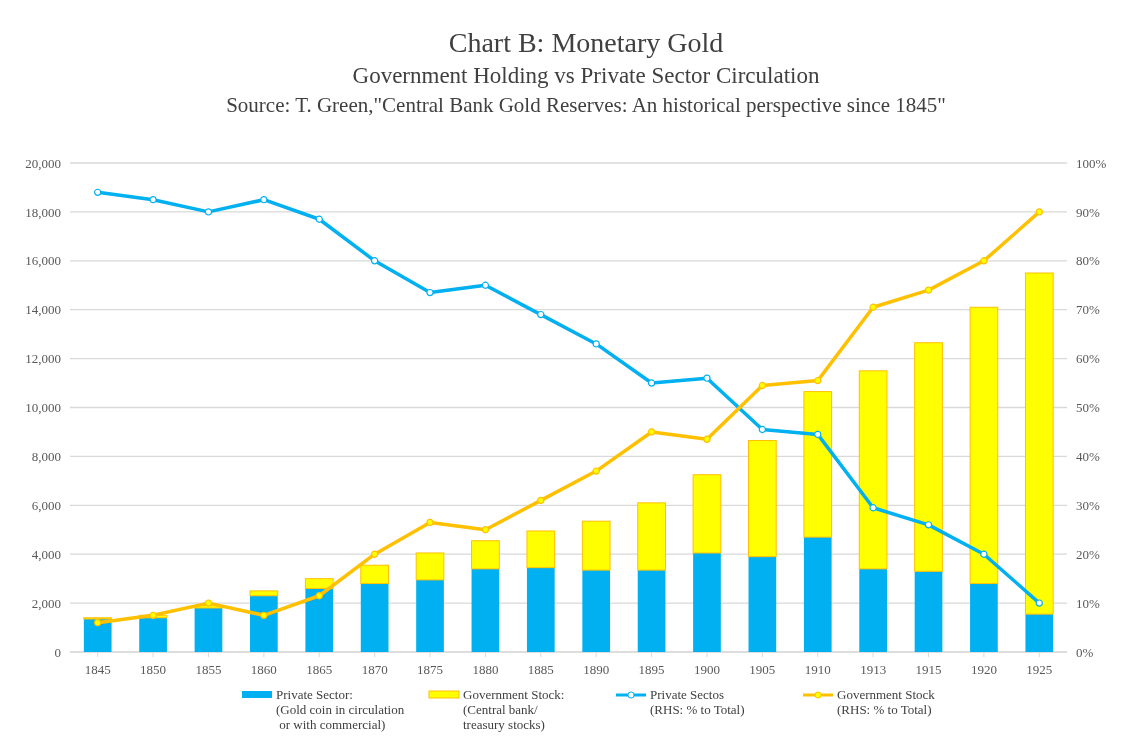  Describe the element at coordinates (928, 670) in the screenshot. I see `x-tick-label: 1915` at that location.